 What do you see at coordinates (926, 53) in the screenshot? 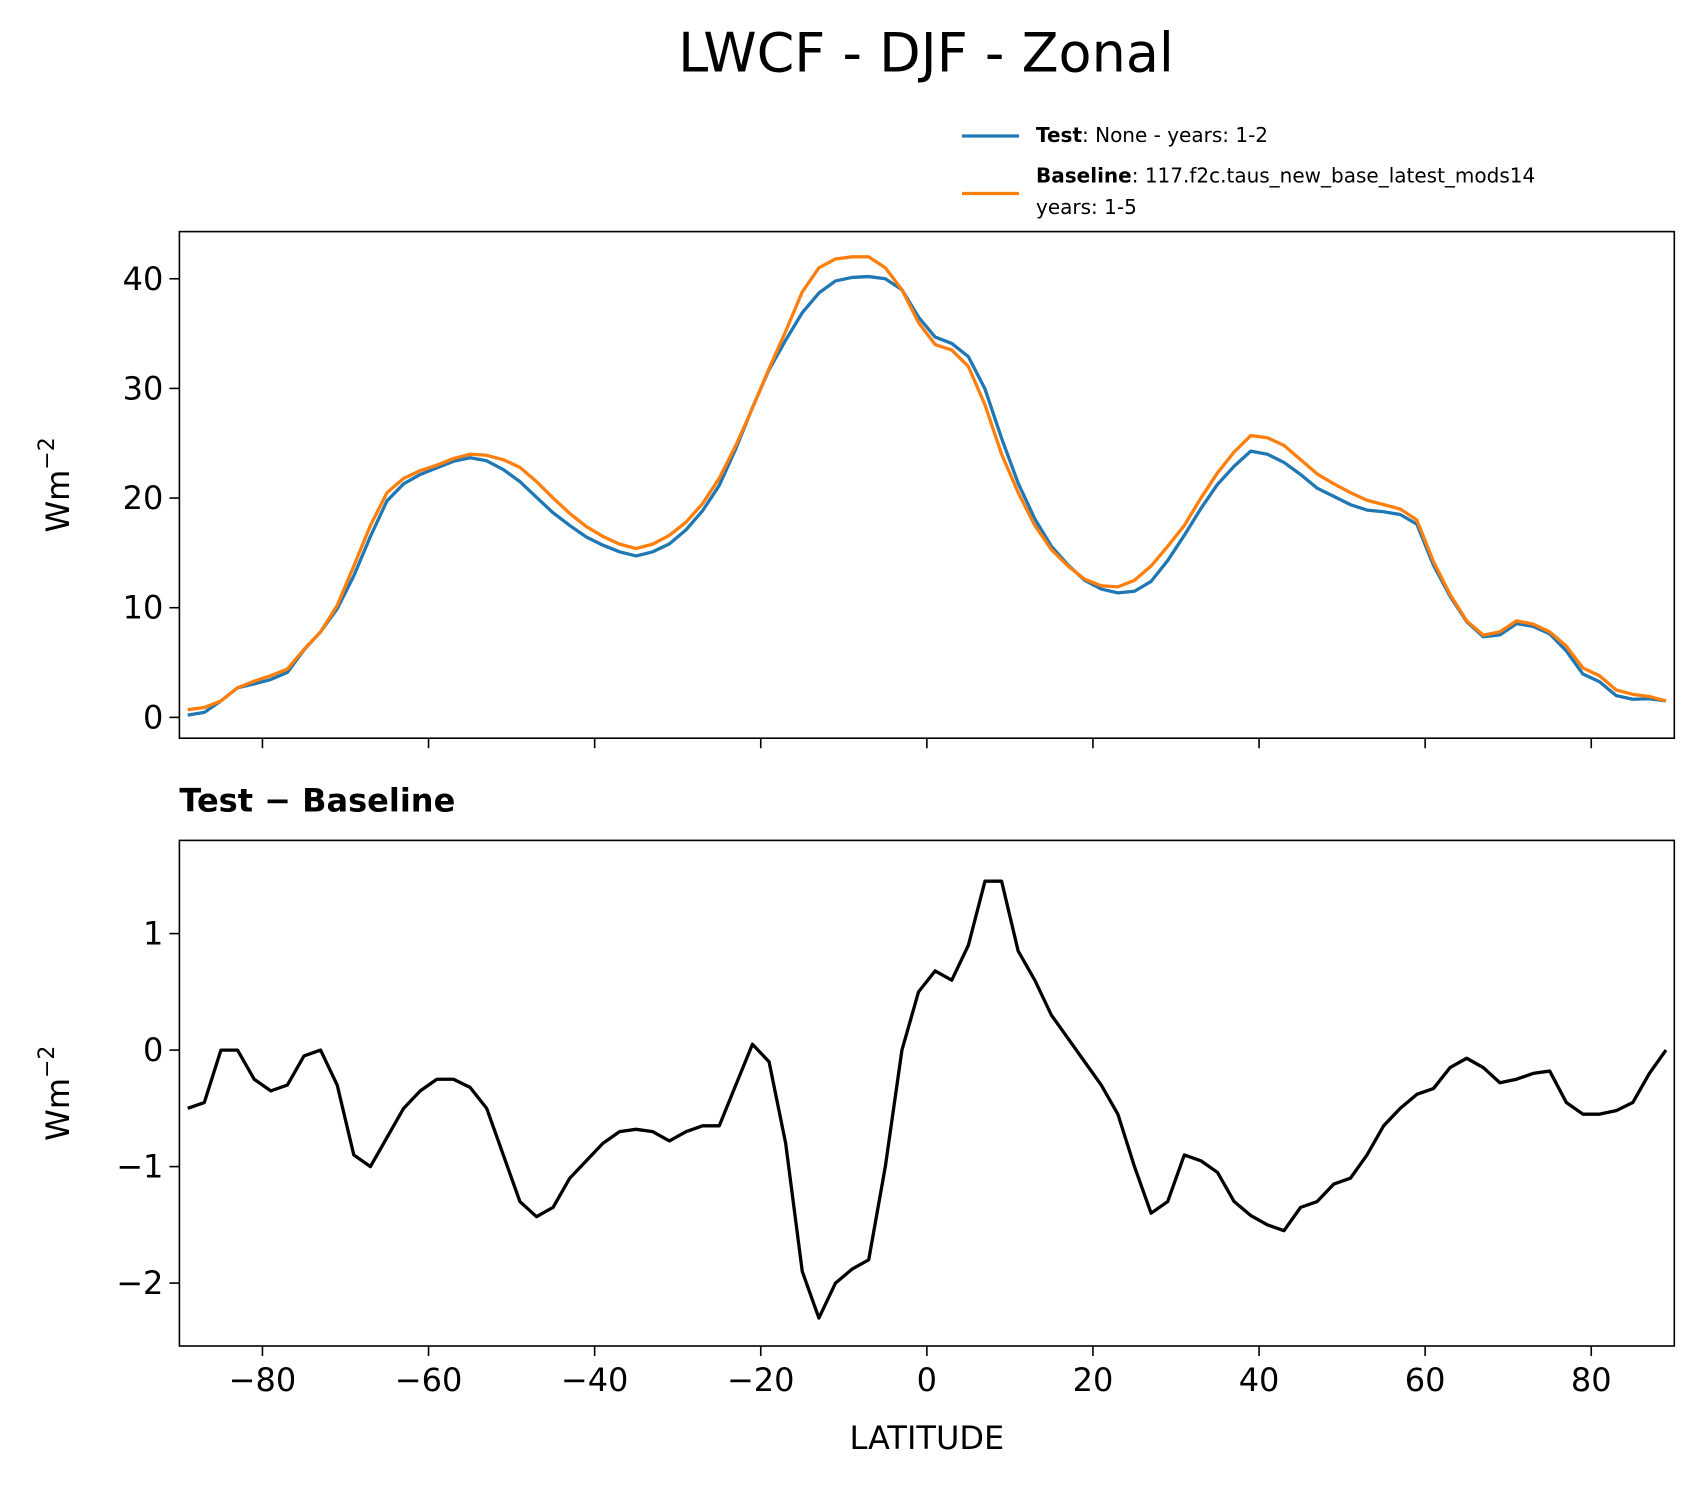
I see `figure-title: LWCF - DJF - Zonal` at bounding box center [926, 53].